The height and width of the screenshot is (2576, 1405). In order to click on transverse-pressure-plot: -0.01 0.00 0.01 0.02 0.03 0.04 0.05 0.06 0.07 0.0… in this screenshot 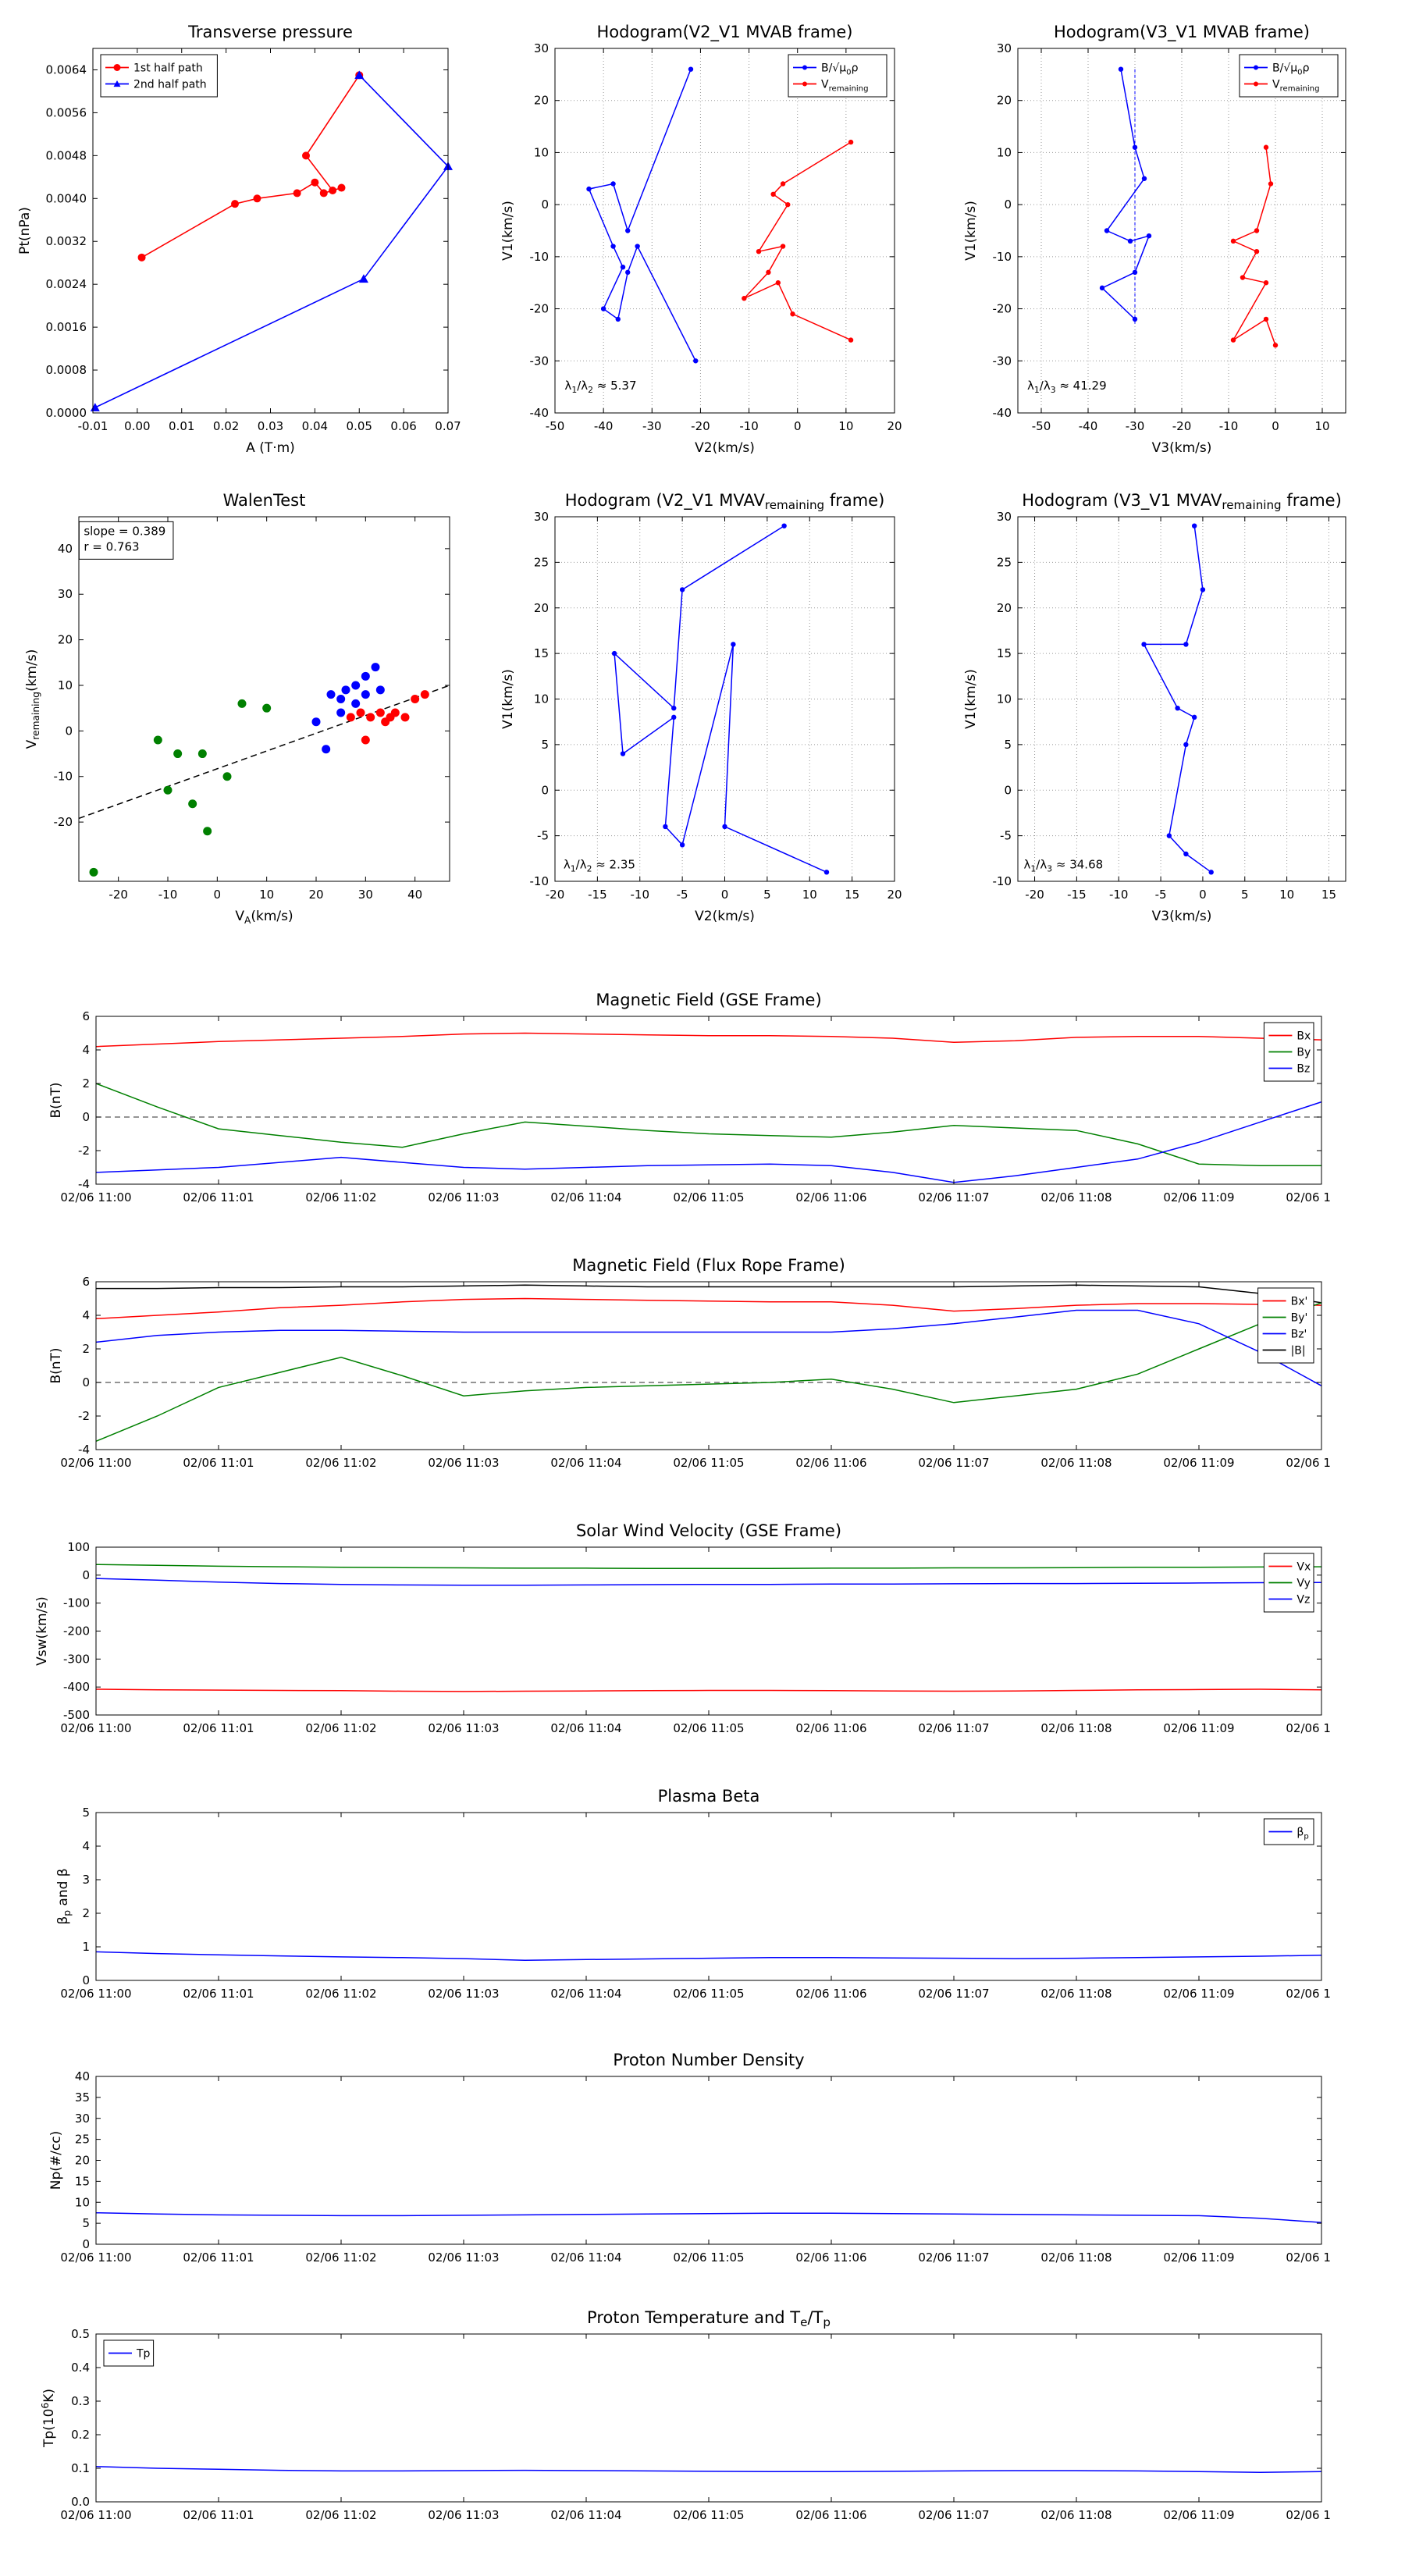, I will do `click(239, 240)`.